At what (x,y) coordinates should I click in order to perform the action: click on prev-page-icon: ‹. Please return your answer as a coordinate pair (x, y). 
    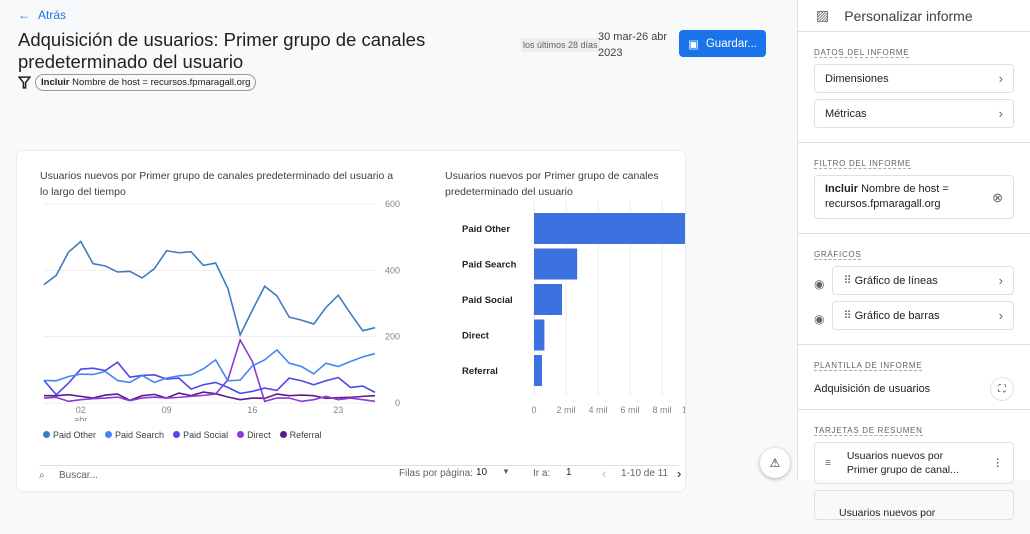
    Looking at the image, I should click on (604, 473).